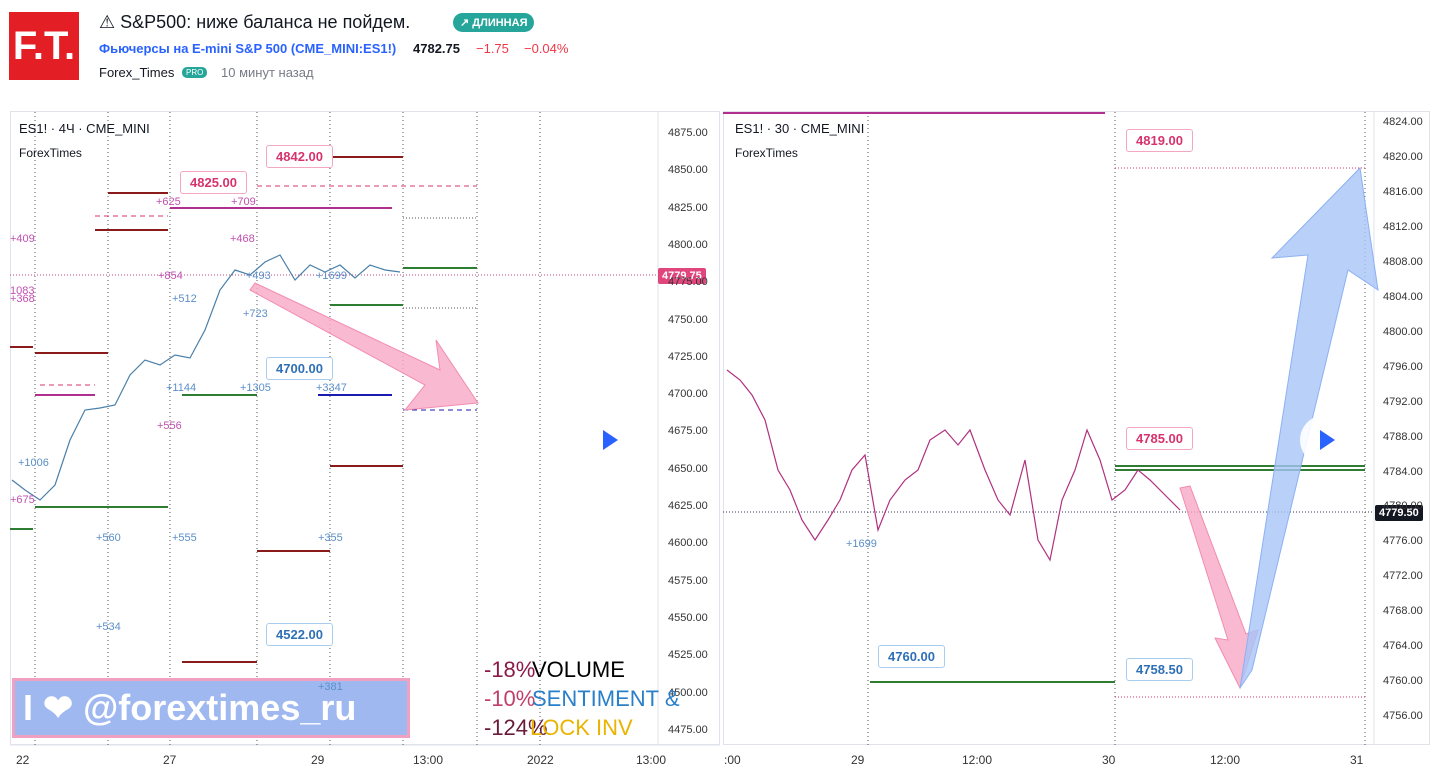 Image resolution: width=1440 pixels, height=774 pixels. What do you see at coordinates (84, 128) in the screenshot?
I see `legend: ES1! · 4Ч · CME_MINI` at bounding box center [84, 128].